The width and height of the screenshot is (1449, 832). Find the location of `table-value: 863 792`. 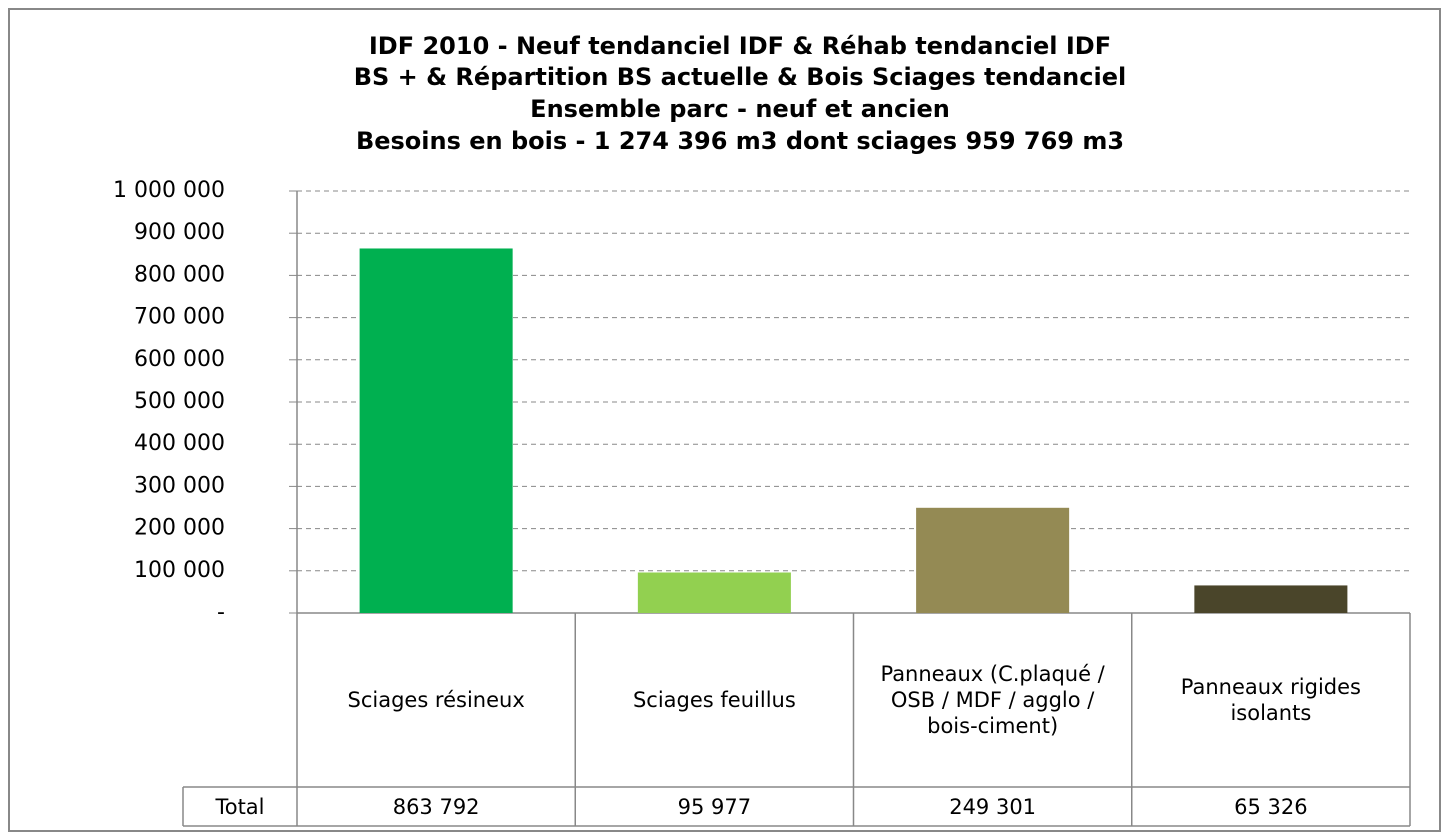

table-value: 863 792 is located at coordinates (436, 806).